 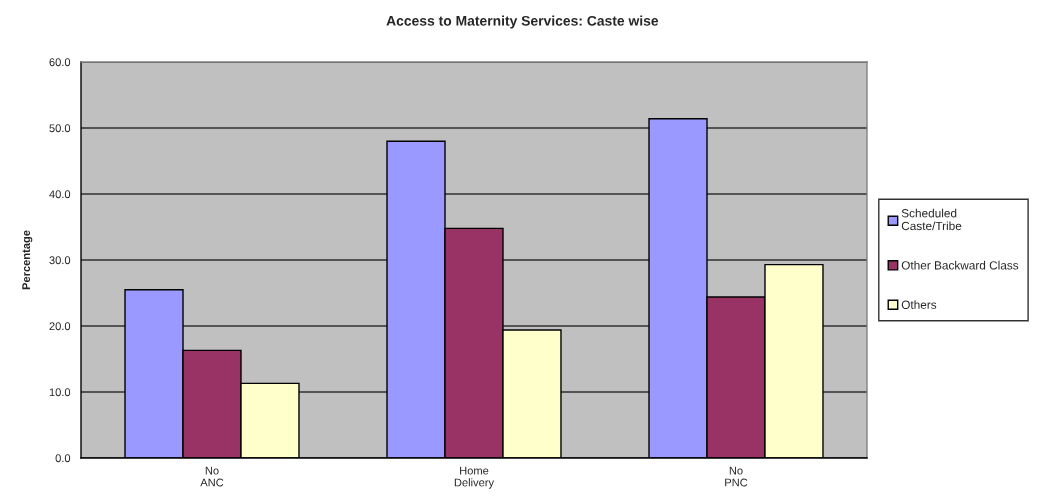 I want to click on legend-label: Scheduled Caste/Tribe, so click(x=931, y=219).